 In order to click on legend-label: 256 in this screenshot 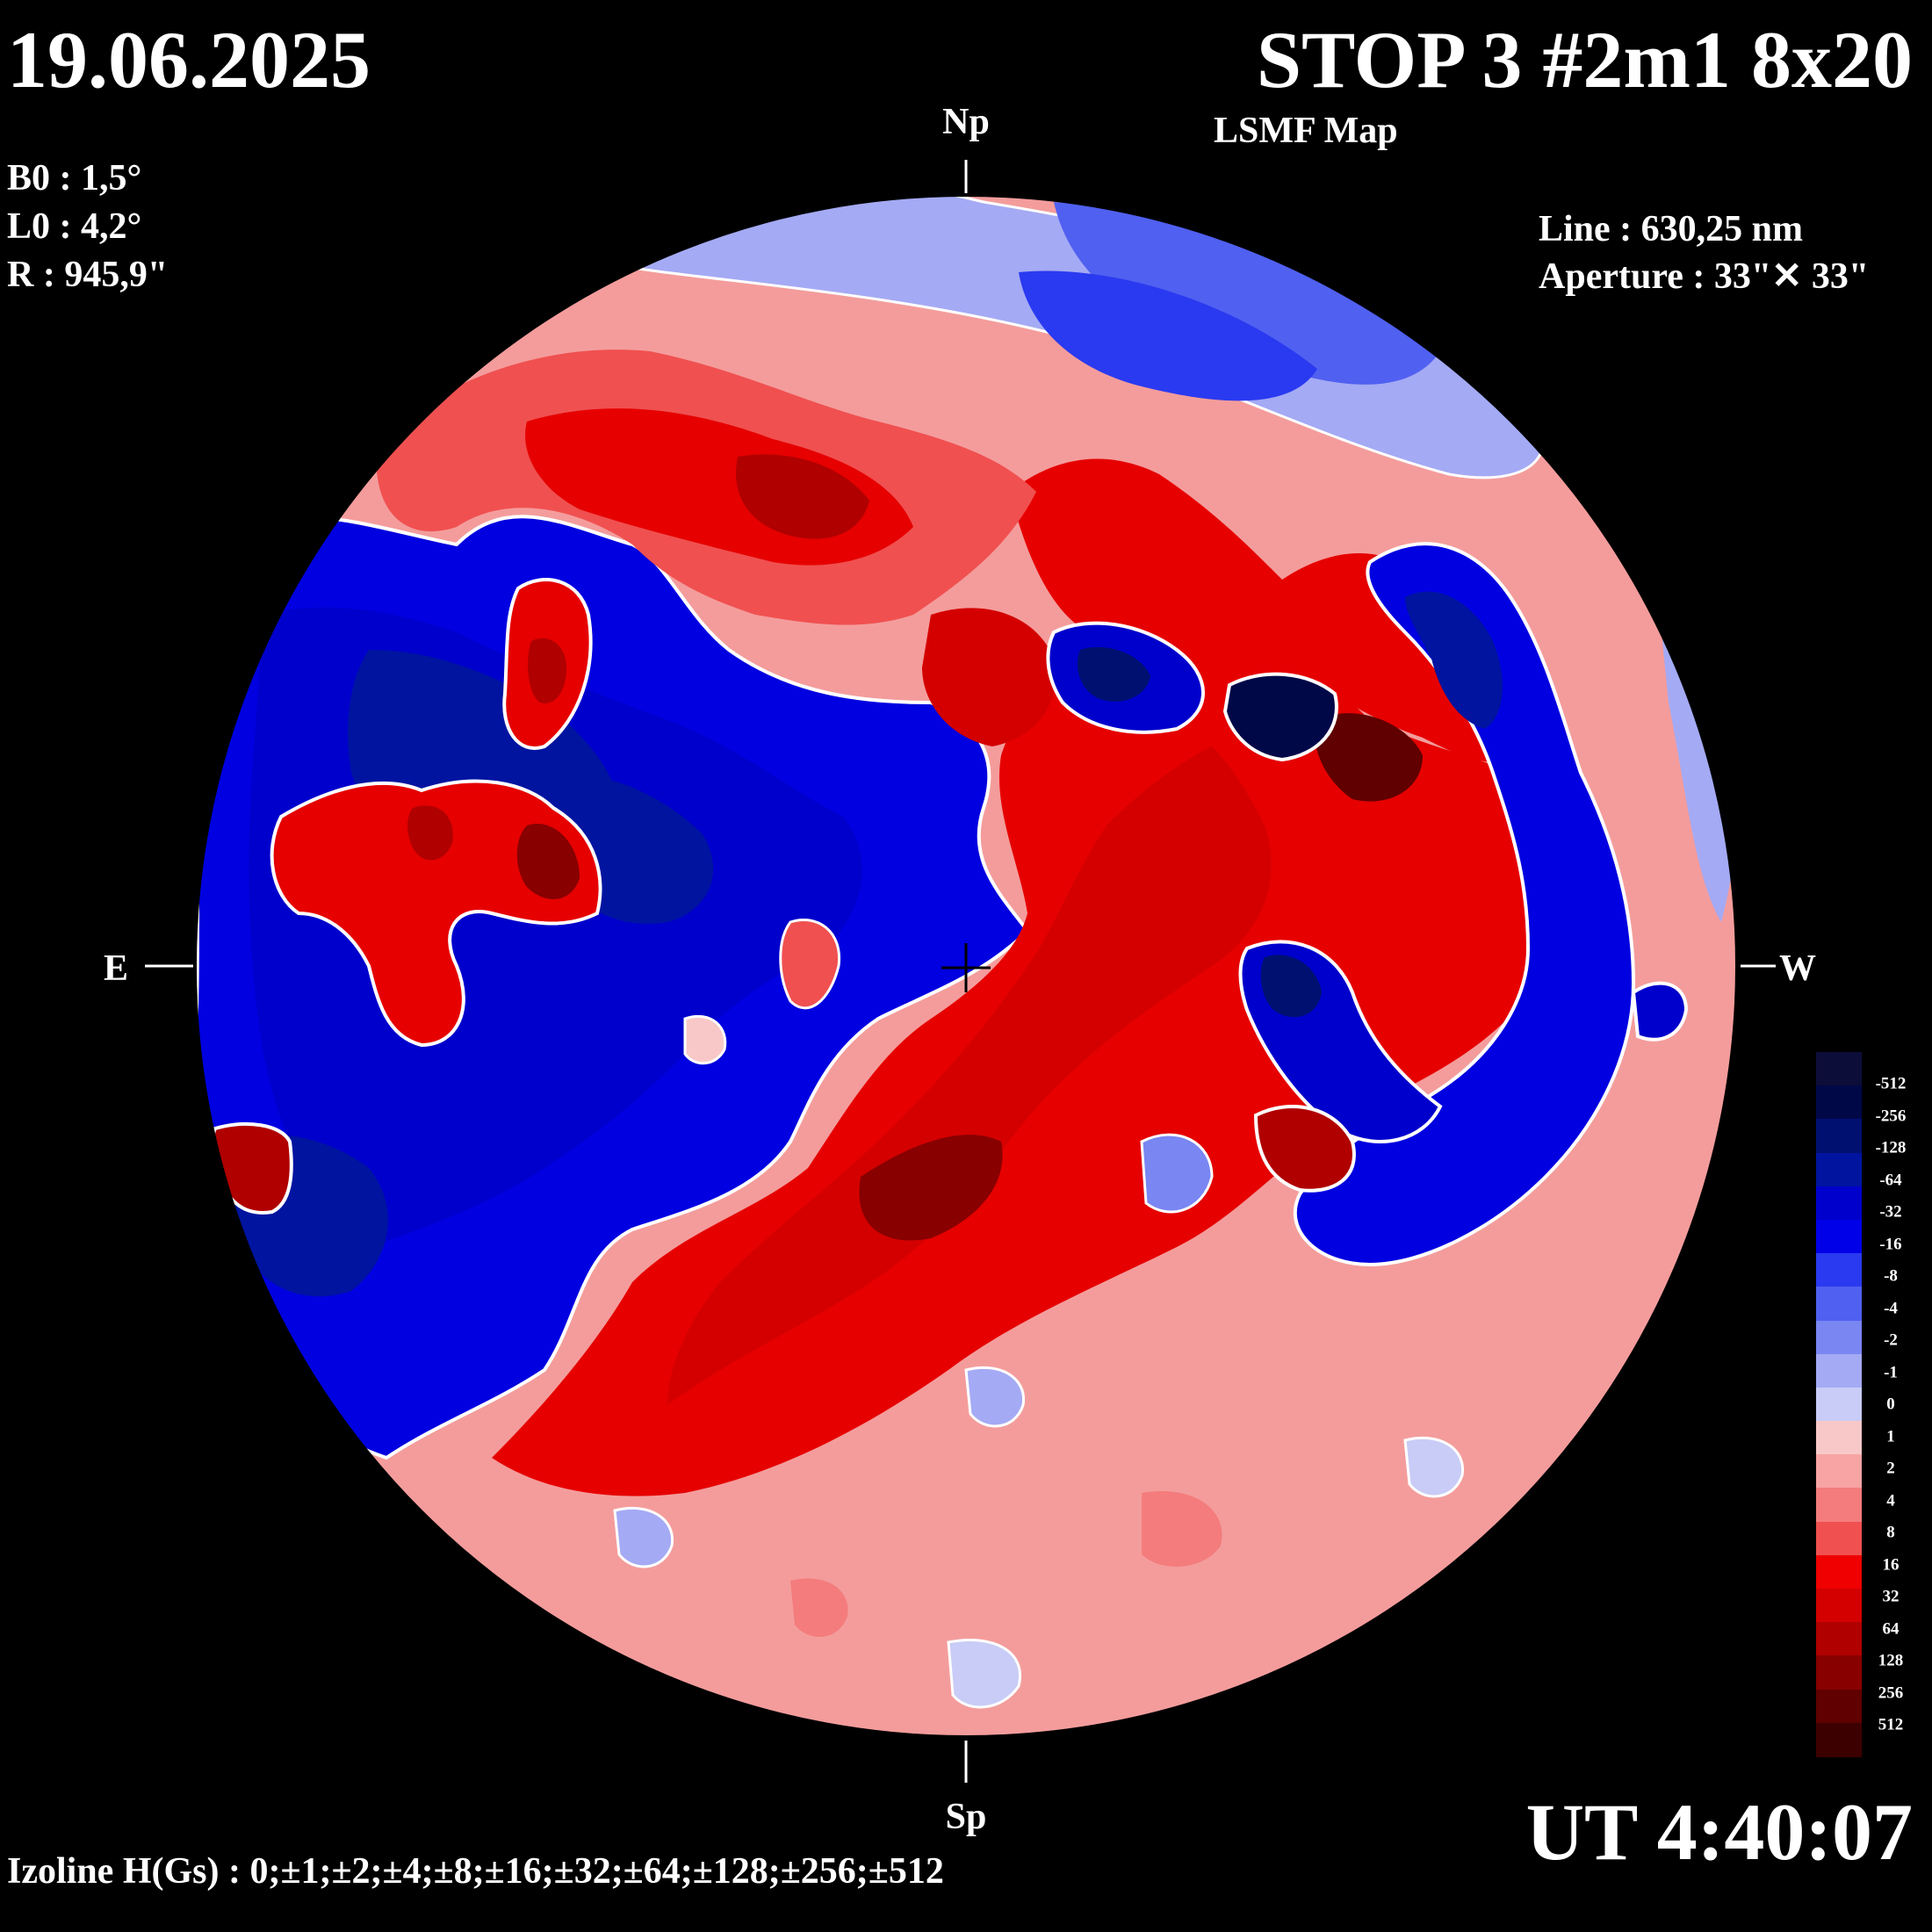, I will do `click(1891, 1692)`.